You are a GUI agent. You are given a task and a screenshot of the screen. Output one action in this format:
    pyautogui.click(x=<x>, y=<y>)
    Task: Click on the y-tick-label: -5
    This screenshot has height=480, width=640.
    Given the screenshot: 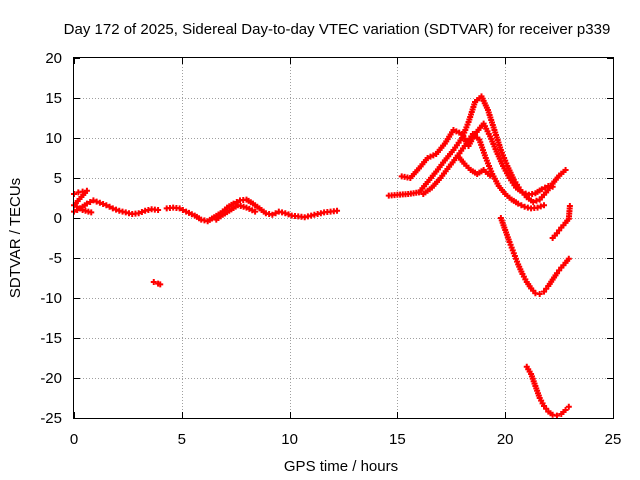 What is the action you would take?
    pyautogui.click(x=55, y=258)
    